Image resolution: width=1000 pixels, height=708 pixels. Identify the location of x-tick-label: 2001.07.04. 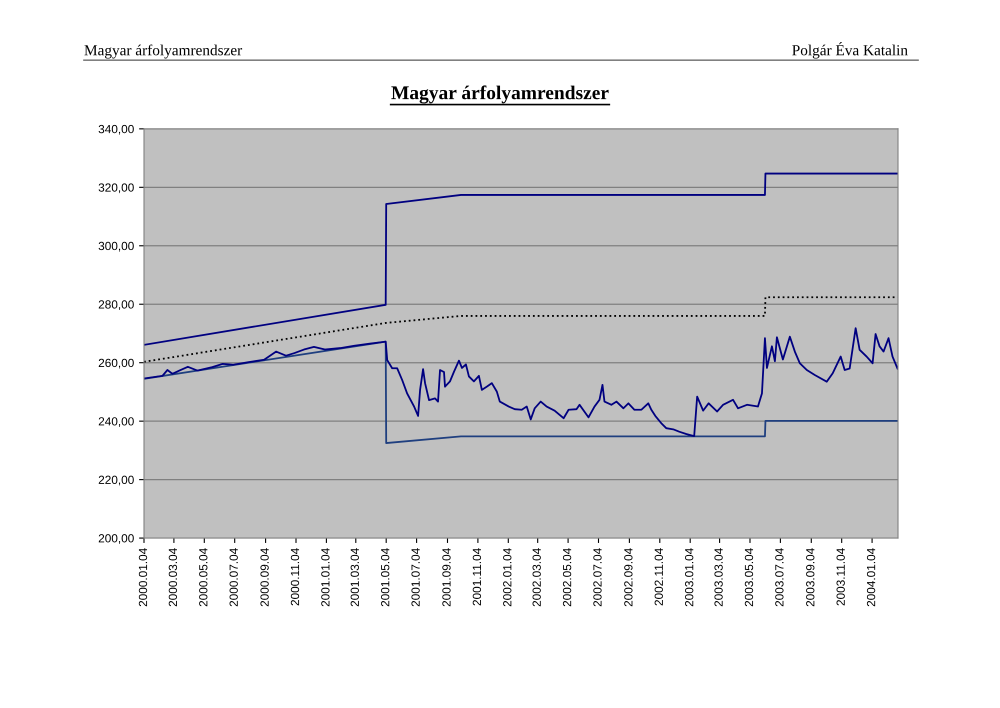
(415, 577).